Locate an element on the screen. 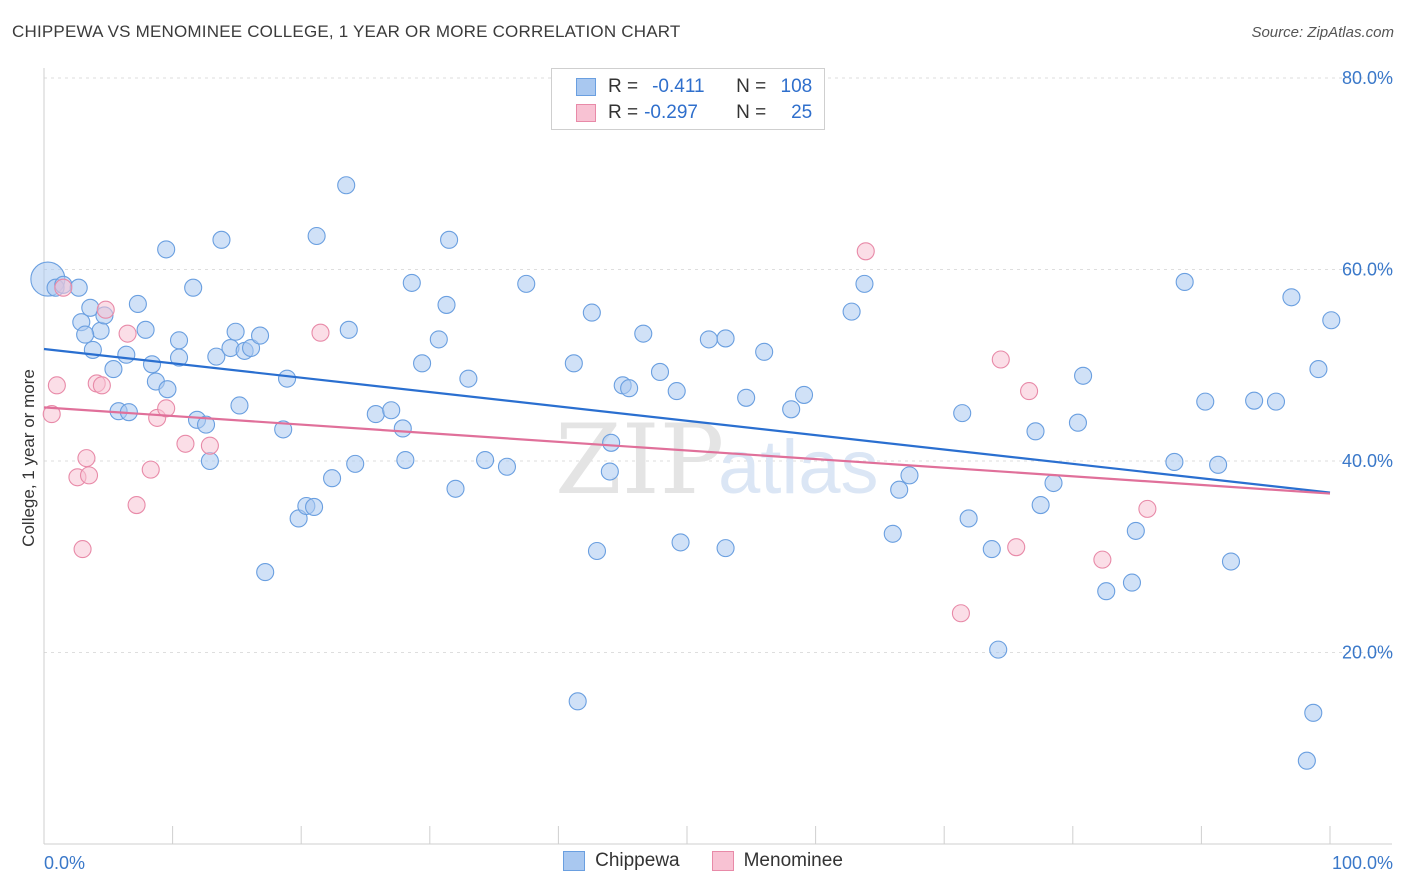  legend-label-chippewa: Chippewa is located at coordinates (637, 860).